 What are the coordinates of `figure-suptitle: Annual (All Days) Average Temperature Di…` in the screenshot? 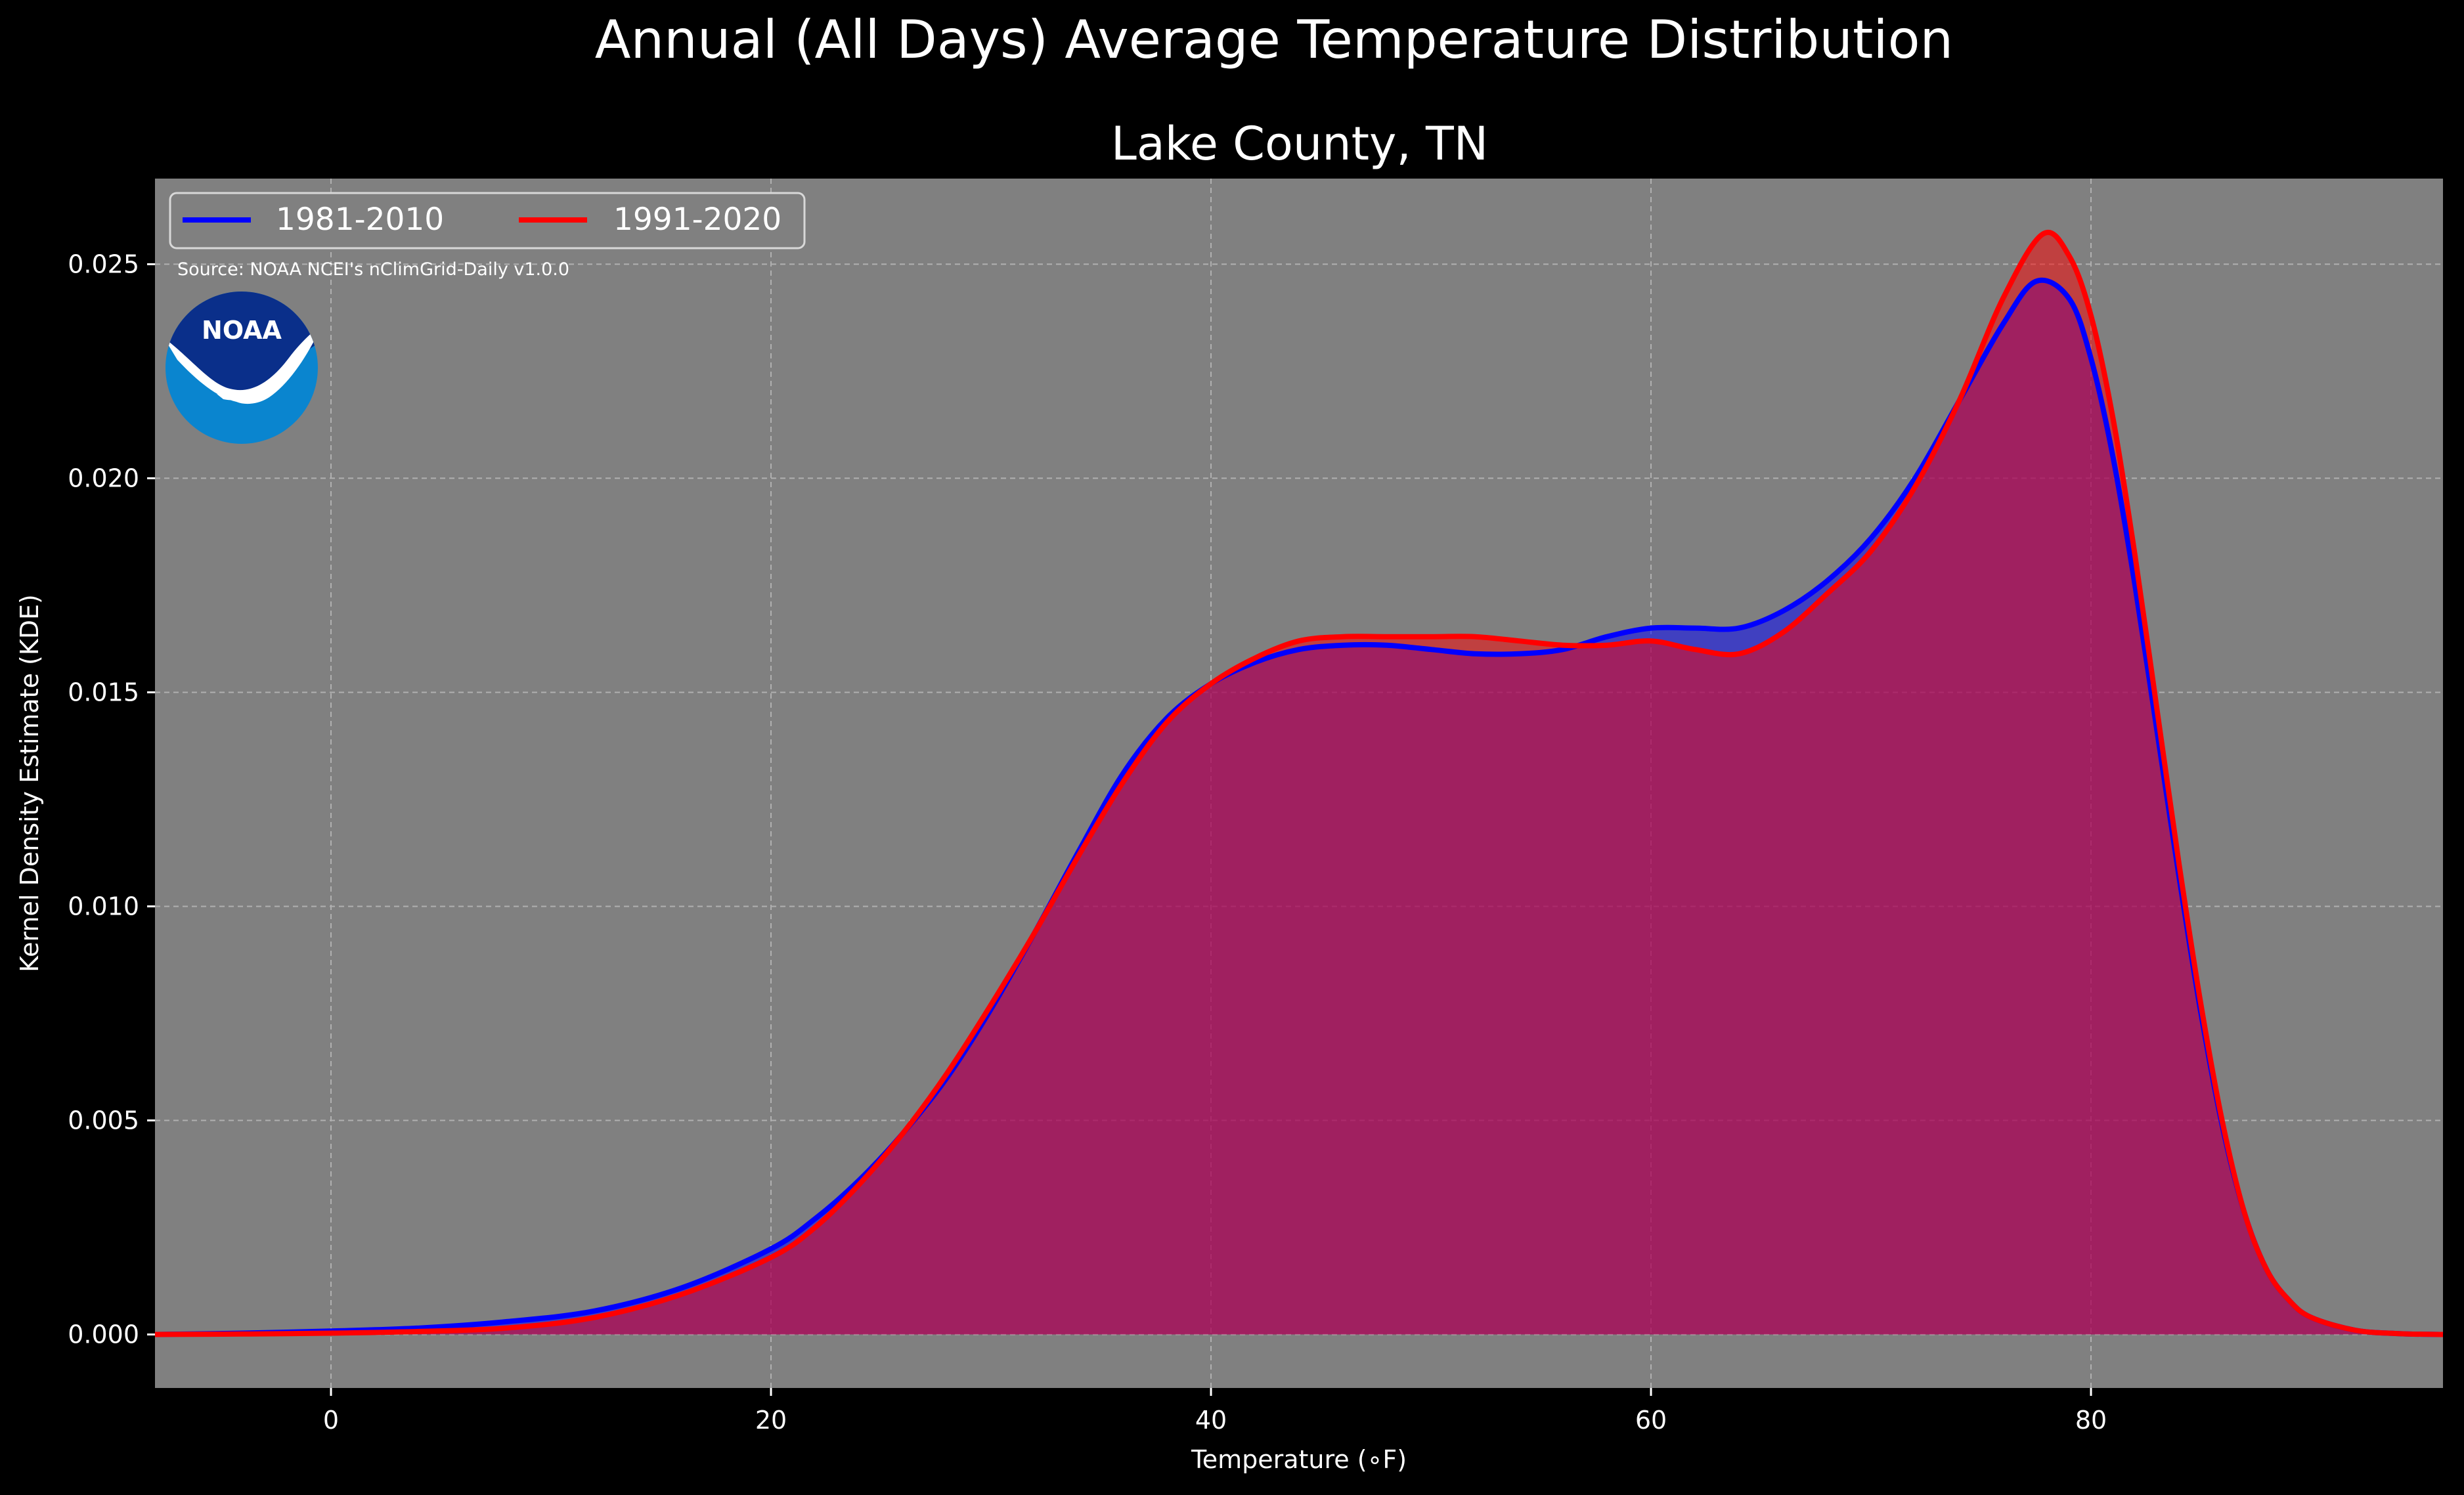 It's located at (1274, 39).